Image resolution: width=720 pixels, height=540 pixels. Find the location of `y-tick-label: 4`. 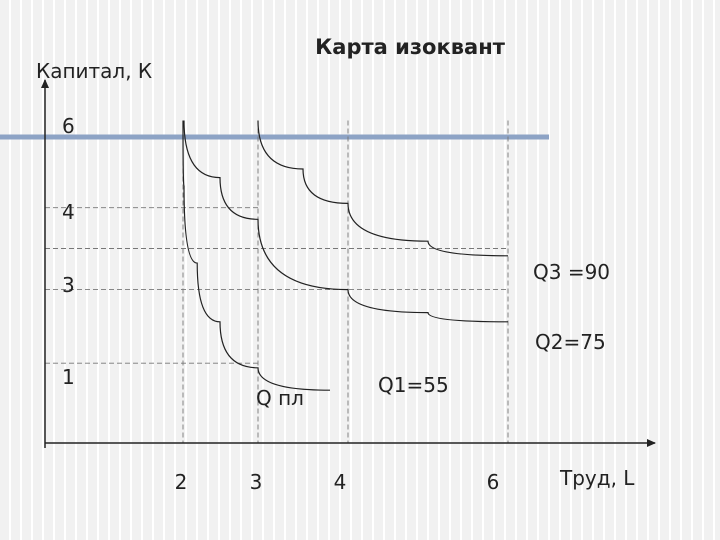

y-tick-label: 4 is located at coordinates (68, 212).